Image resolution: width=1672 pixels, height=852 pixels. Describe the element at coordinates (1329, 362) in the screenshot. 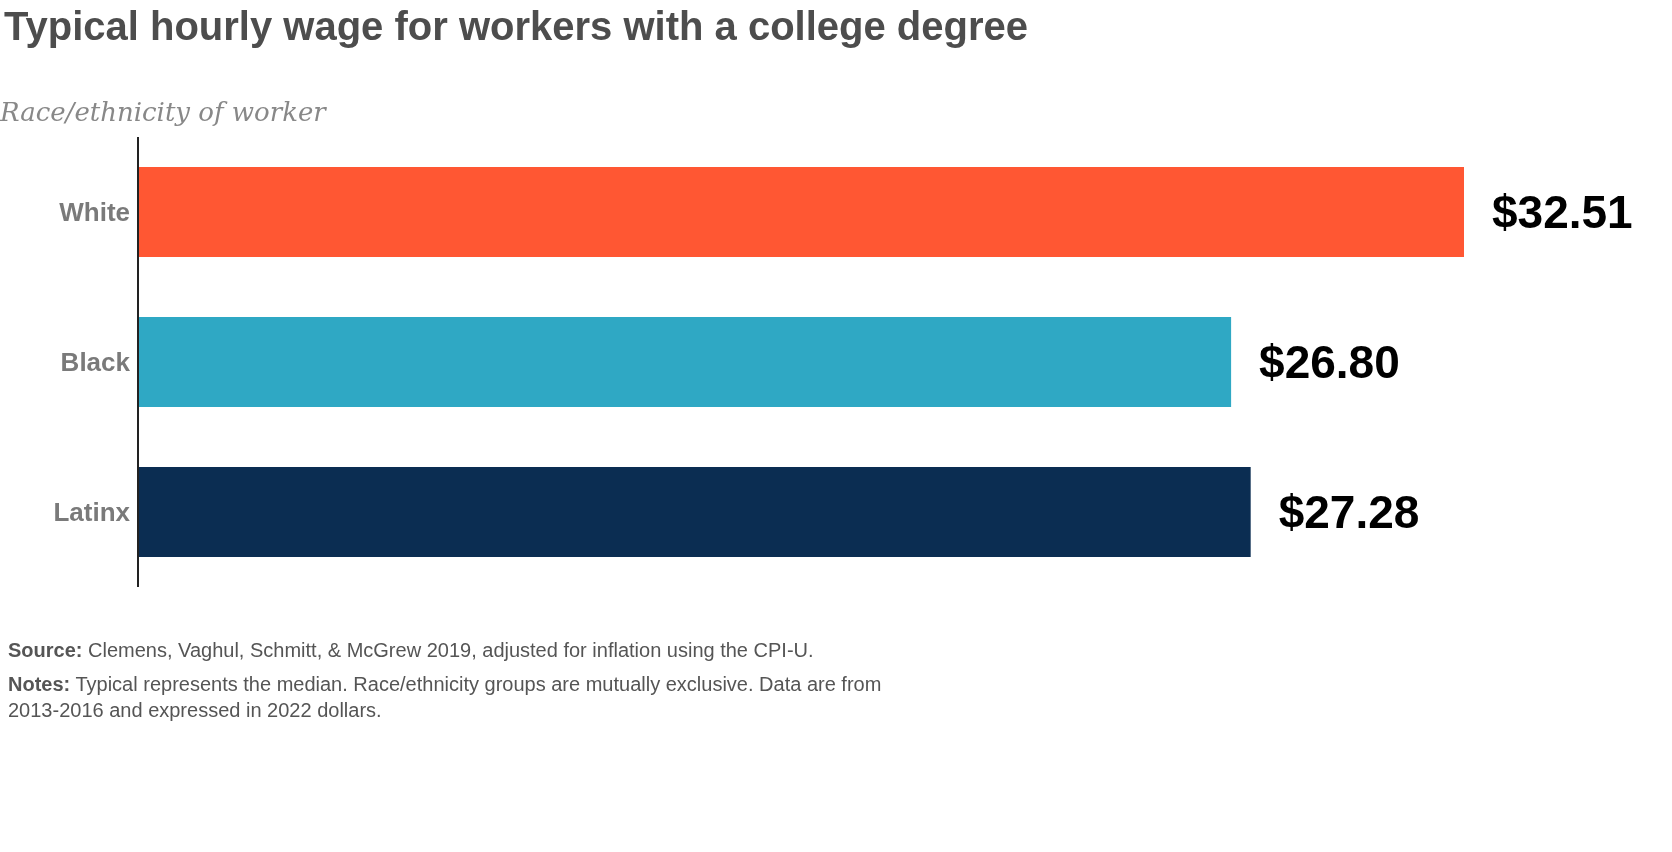

I see `data-label: $26.80` at that location.